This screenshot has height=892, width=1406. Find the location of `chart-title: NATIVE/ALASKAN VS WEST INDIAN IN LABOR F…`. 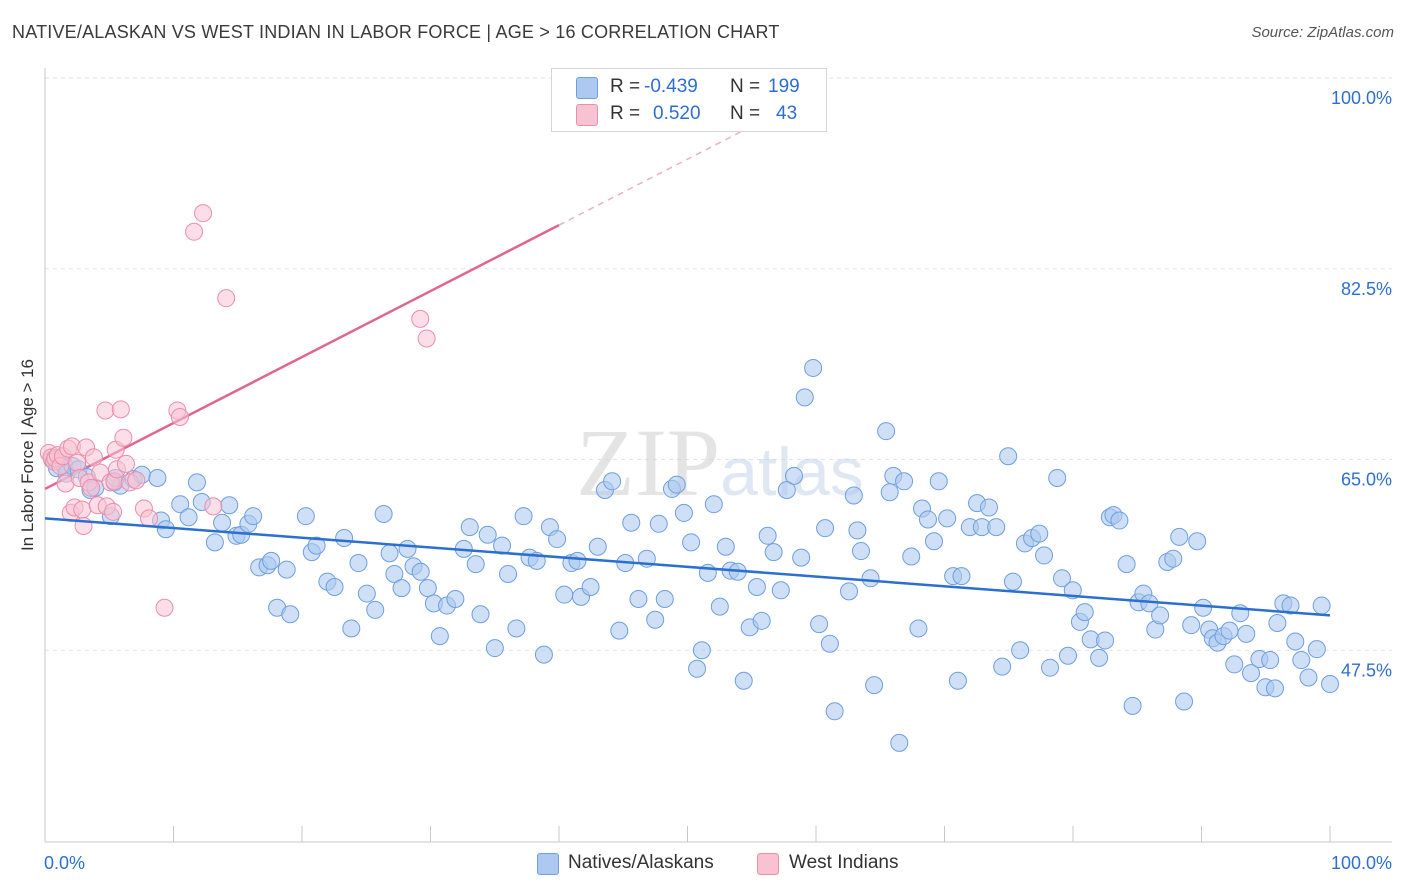

chart-title: NATIVE/ALASKAN VS WEST INDIAN IN LABOR F… is located at coordinates (396, 32).